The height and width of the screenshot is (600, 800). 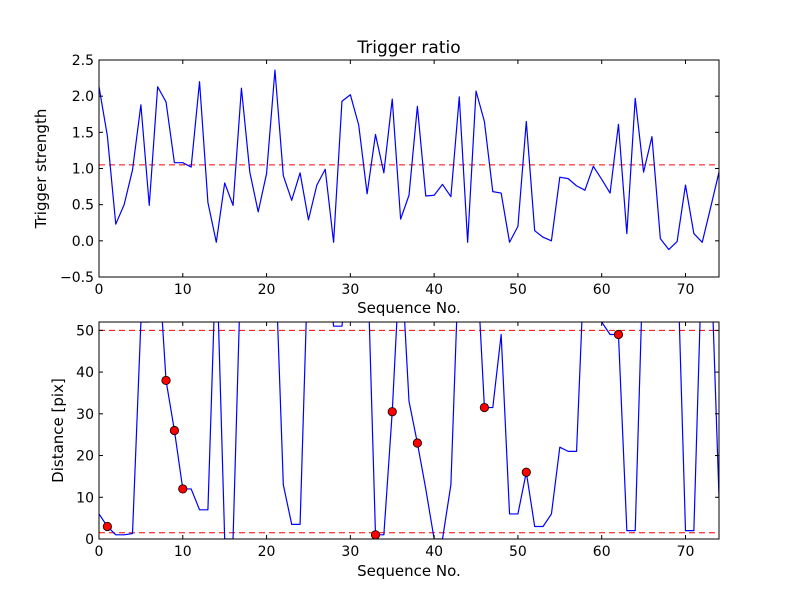 What do you see at coordinates (83, 242) in the screenshot?
I see `y-tick-label: 0.0` at bounding box center [83, 242].